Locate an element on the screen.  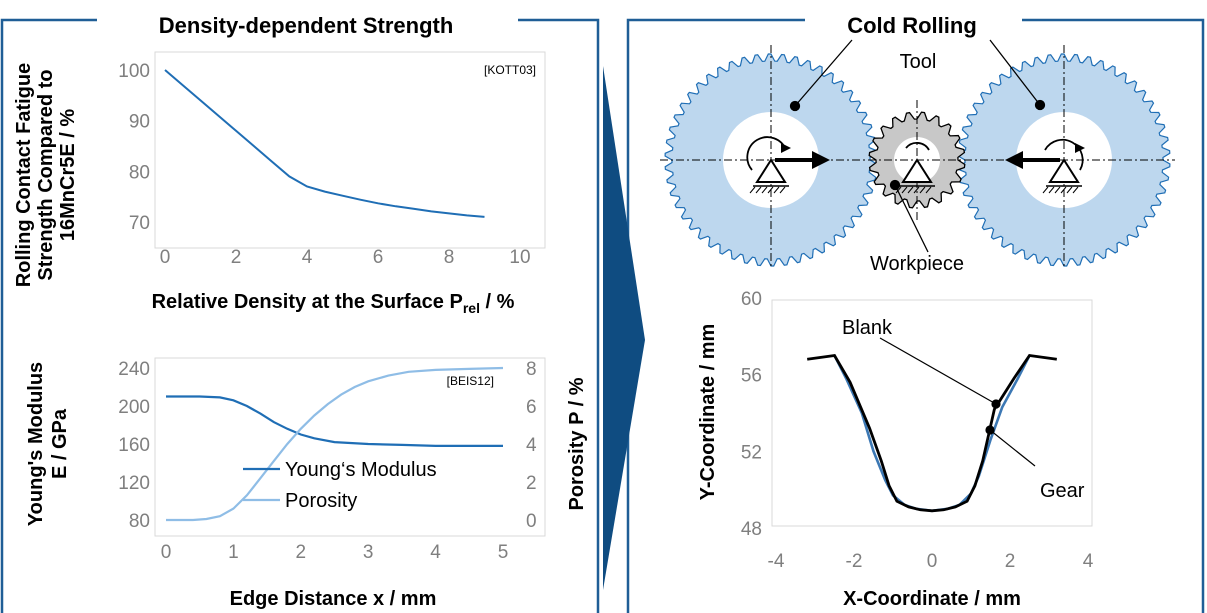
chart2-y2tick: 6 is located at coordinates (531, 407).